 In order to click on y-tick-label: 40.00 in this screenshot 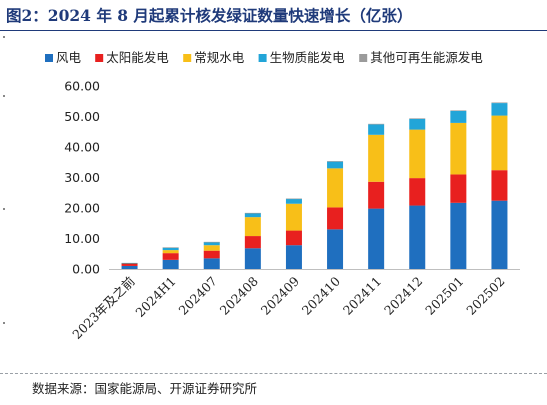, I will do `click(82, 147)`.